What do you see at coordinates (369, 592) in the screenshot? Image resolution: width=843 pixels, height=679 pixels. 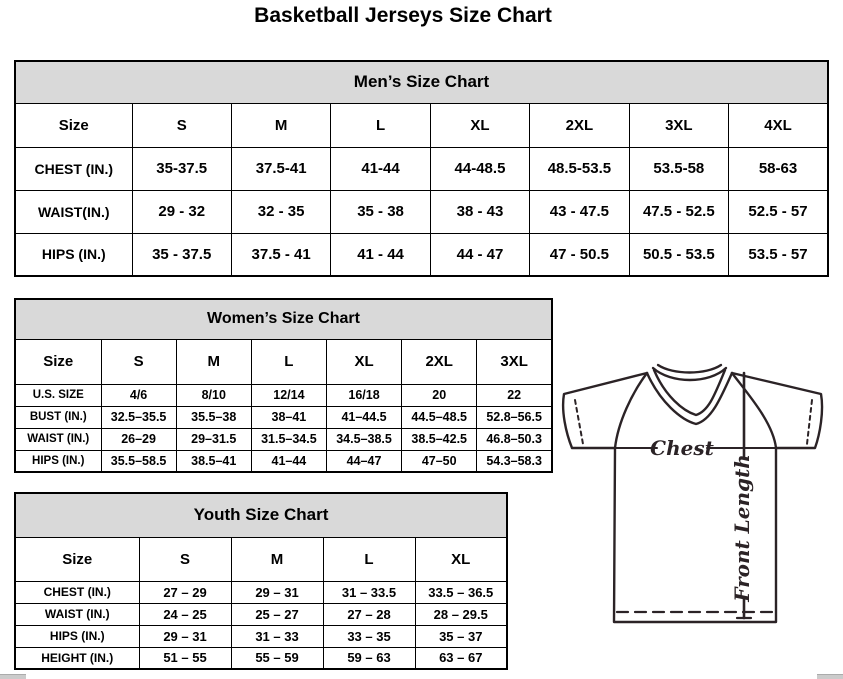 I see `size-value-cell: 31 – 33.5` at bounding box center [369, 592].